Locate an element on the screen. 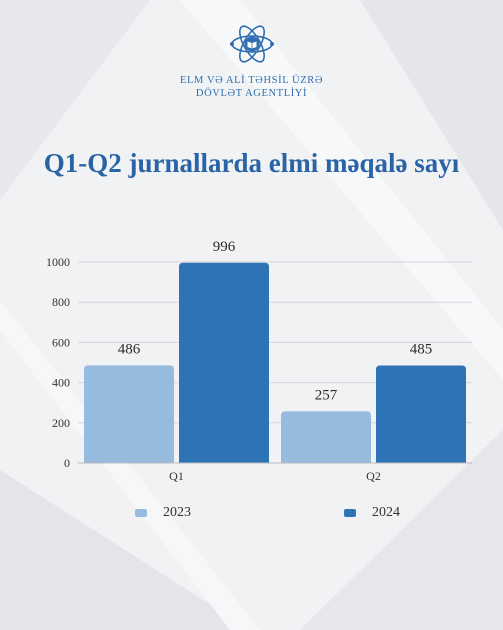 Image resolution: width=503 pixels, height=630 pixels. org-name-line-1: ELM VƏ ALİ TƏHSİL ÜZRƏ is located at coordinates (251, 80).